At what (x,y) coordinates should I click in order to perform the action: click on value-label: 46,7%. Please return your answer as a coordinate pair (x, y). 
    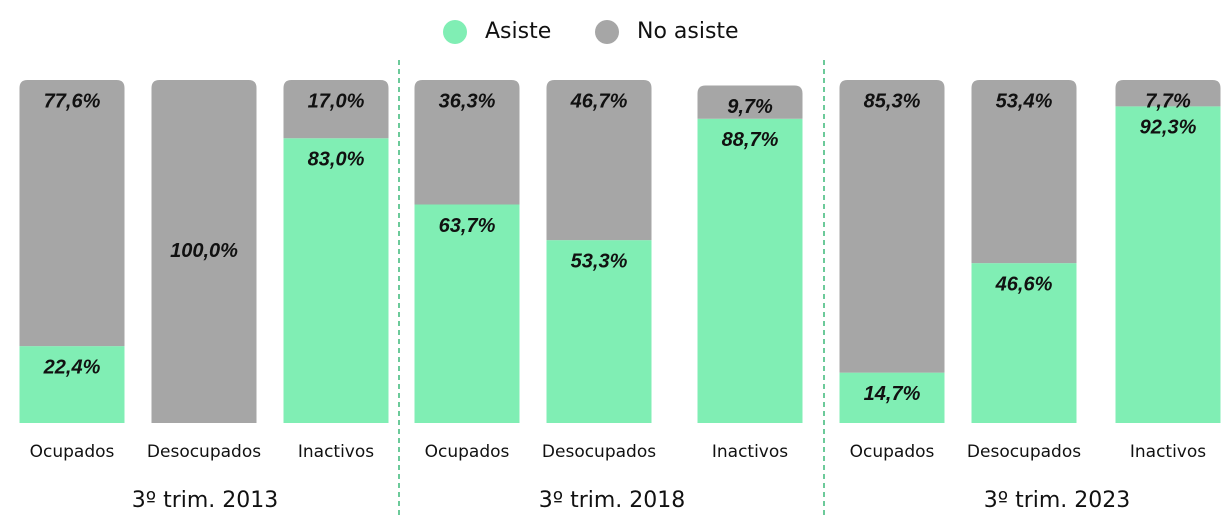
    Looking at the image, I should click on (599, 101).